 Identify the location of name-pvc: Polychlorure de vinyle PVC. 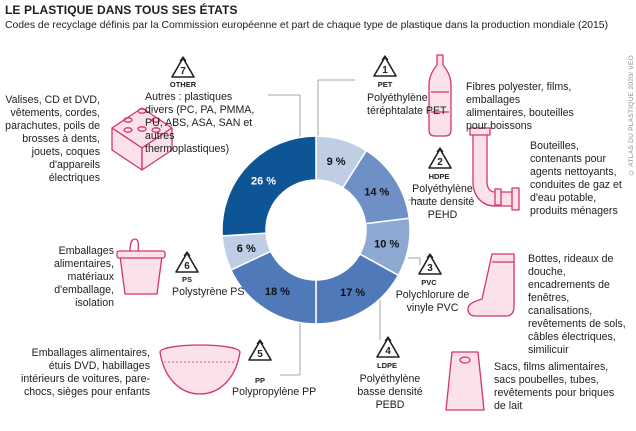
(432, 301).